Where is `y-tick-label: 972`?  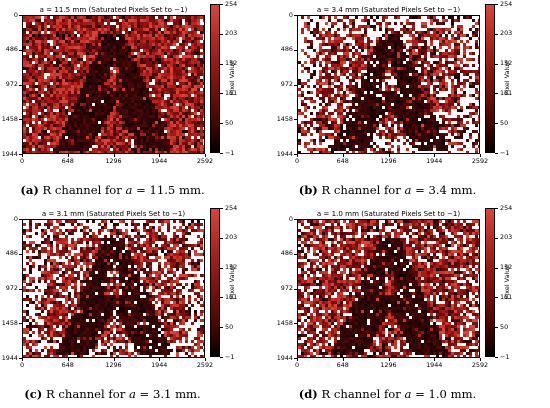
y-tick-label: 972 is located at coordinates (286, 288).